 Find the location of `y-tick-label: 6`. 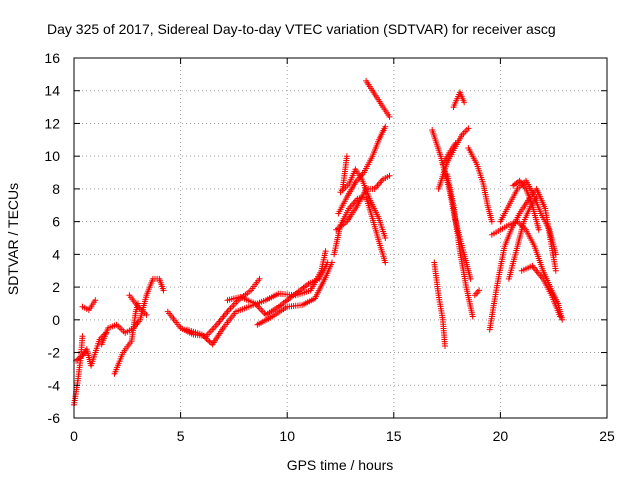

y-tick-label: 6 is located at coordinates (56, 222).